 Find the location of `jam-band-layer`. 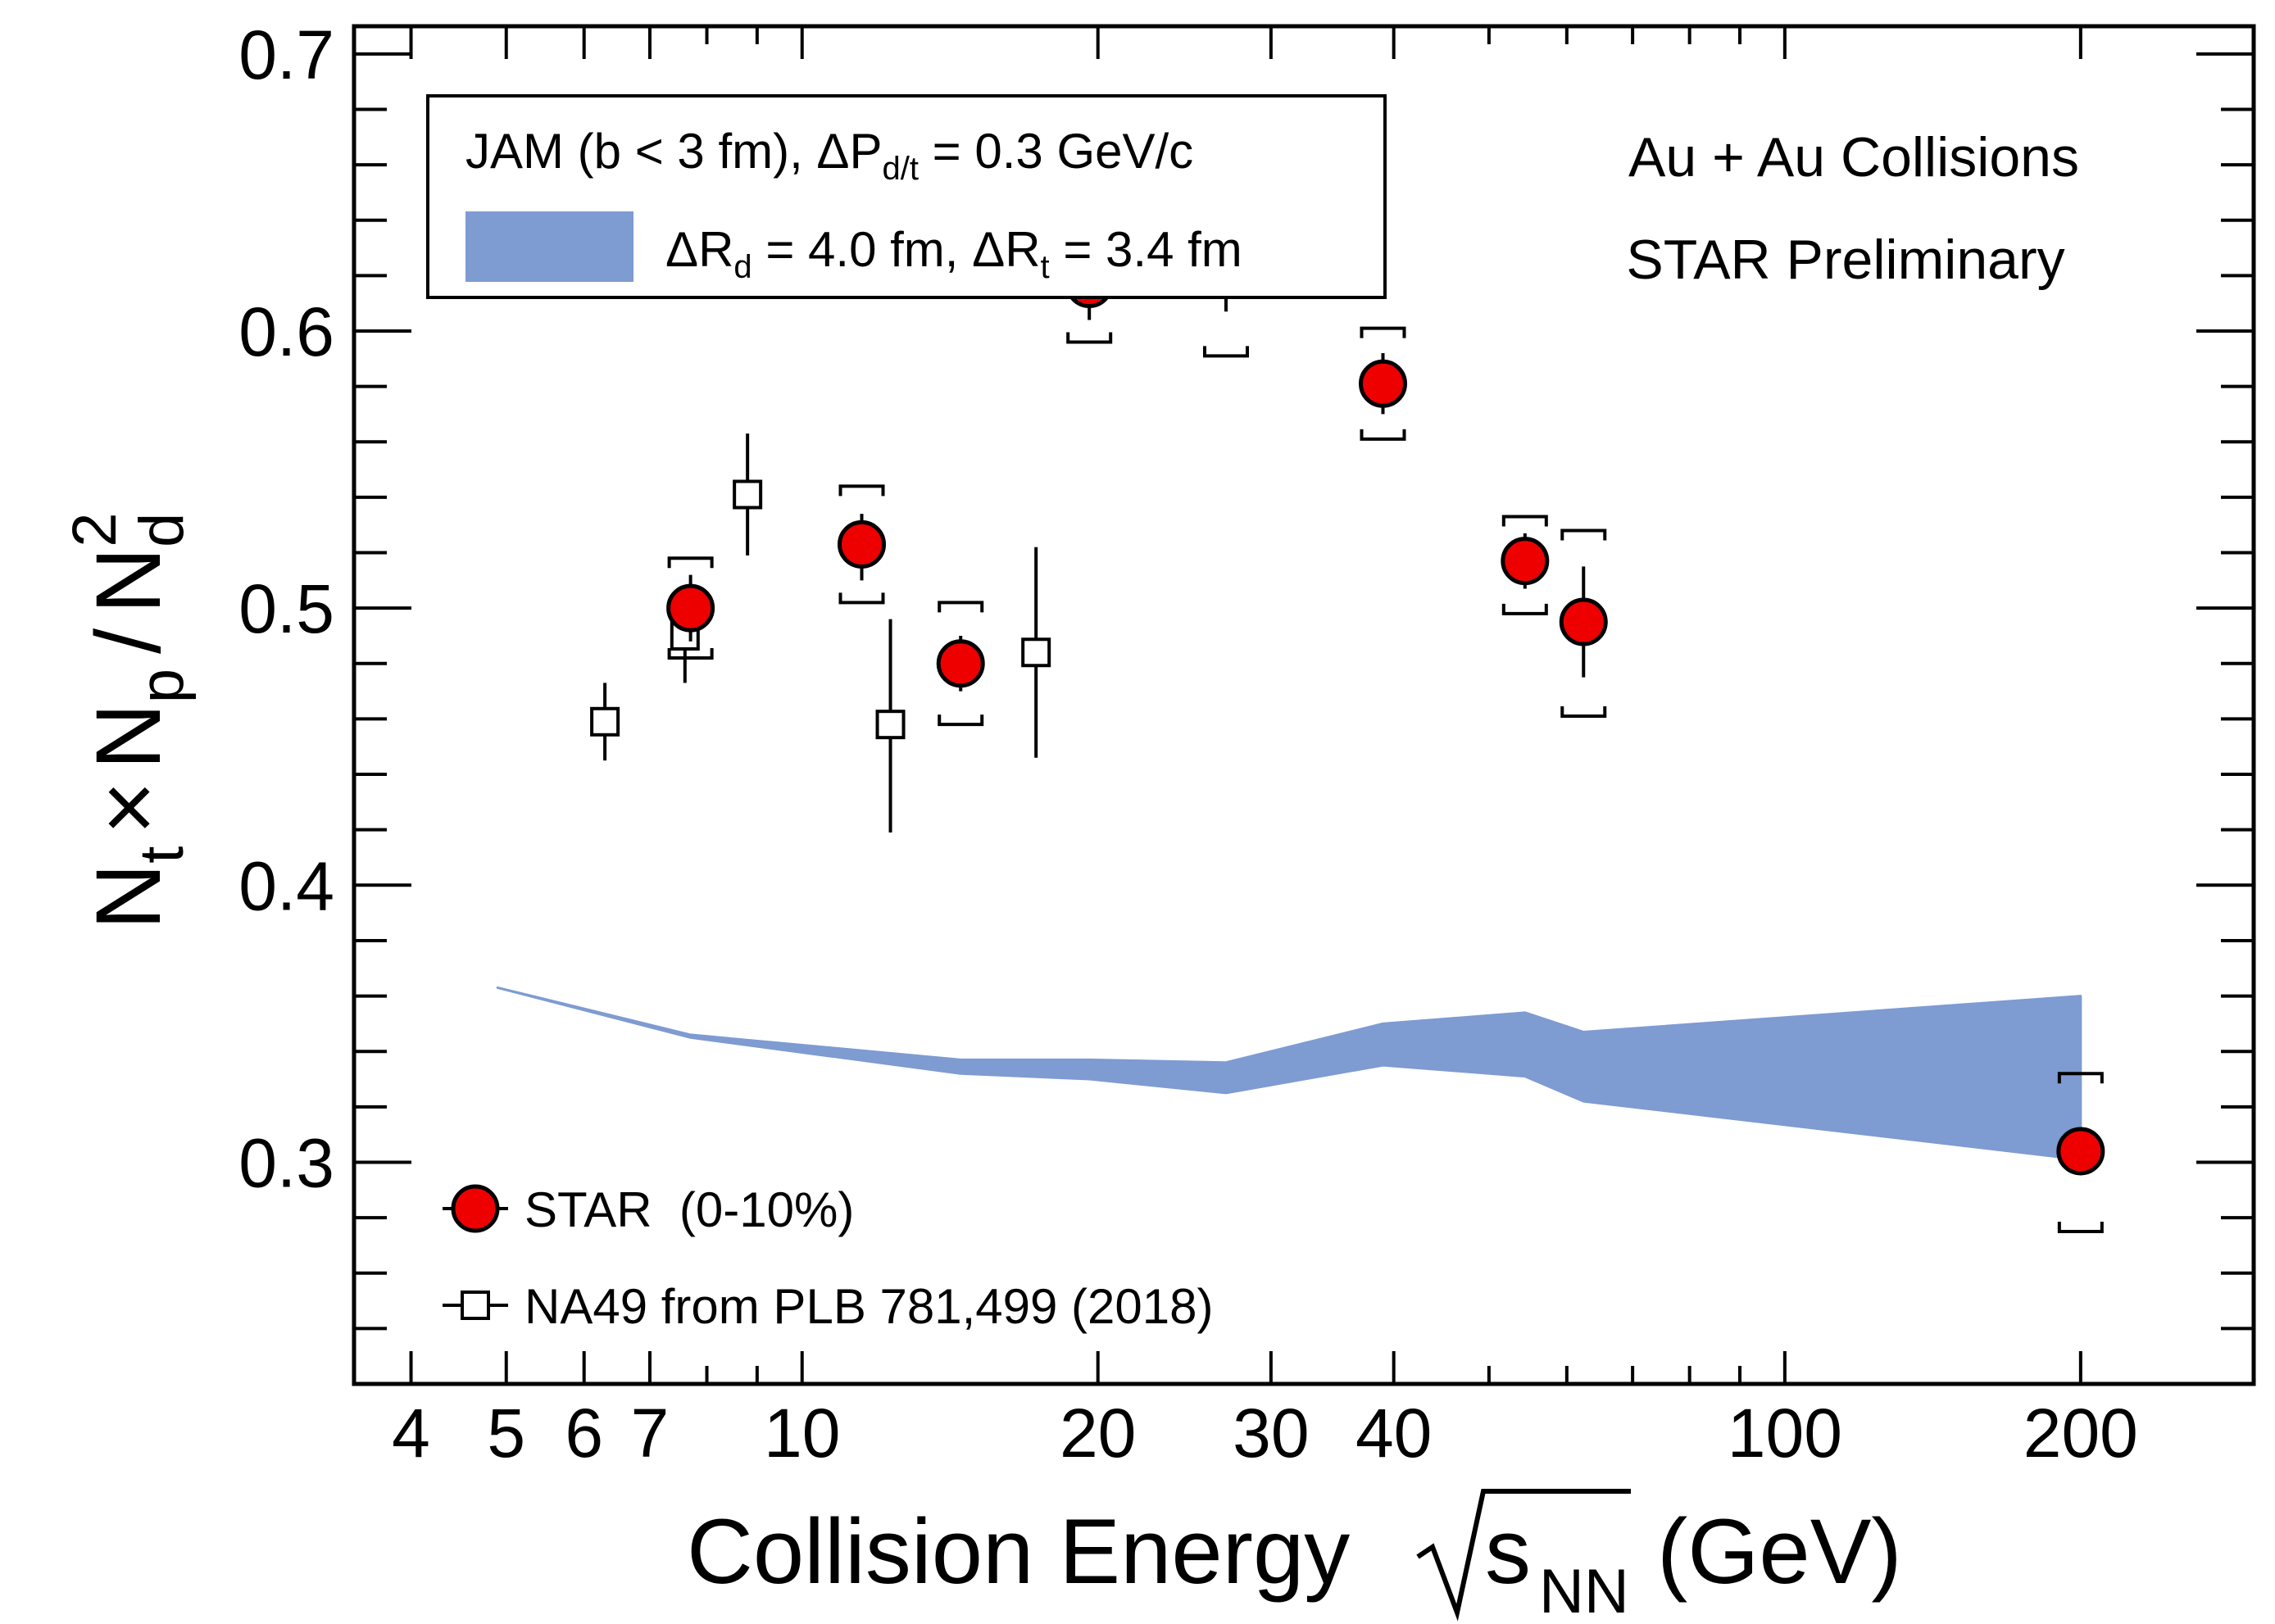

jam-band-layer is located at coordinates (1289, 1074).